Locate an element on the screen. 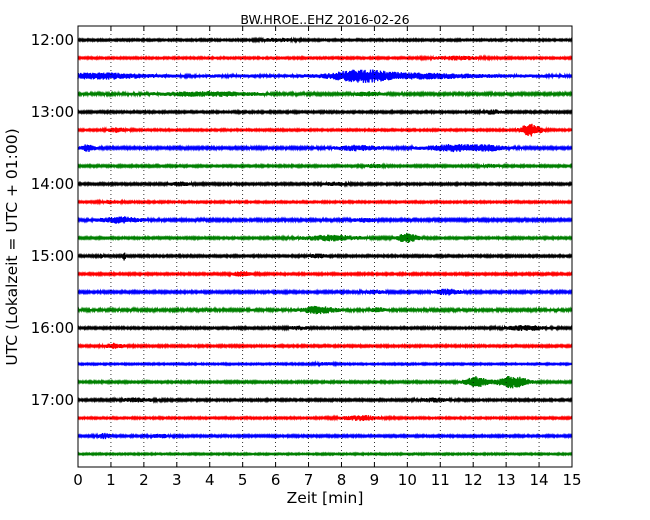 The height and width of the screenshot is (520, 650). x-tick-label: 5 is located at coordinates (243, 480).